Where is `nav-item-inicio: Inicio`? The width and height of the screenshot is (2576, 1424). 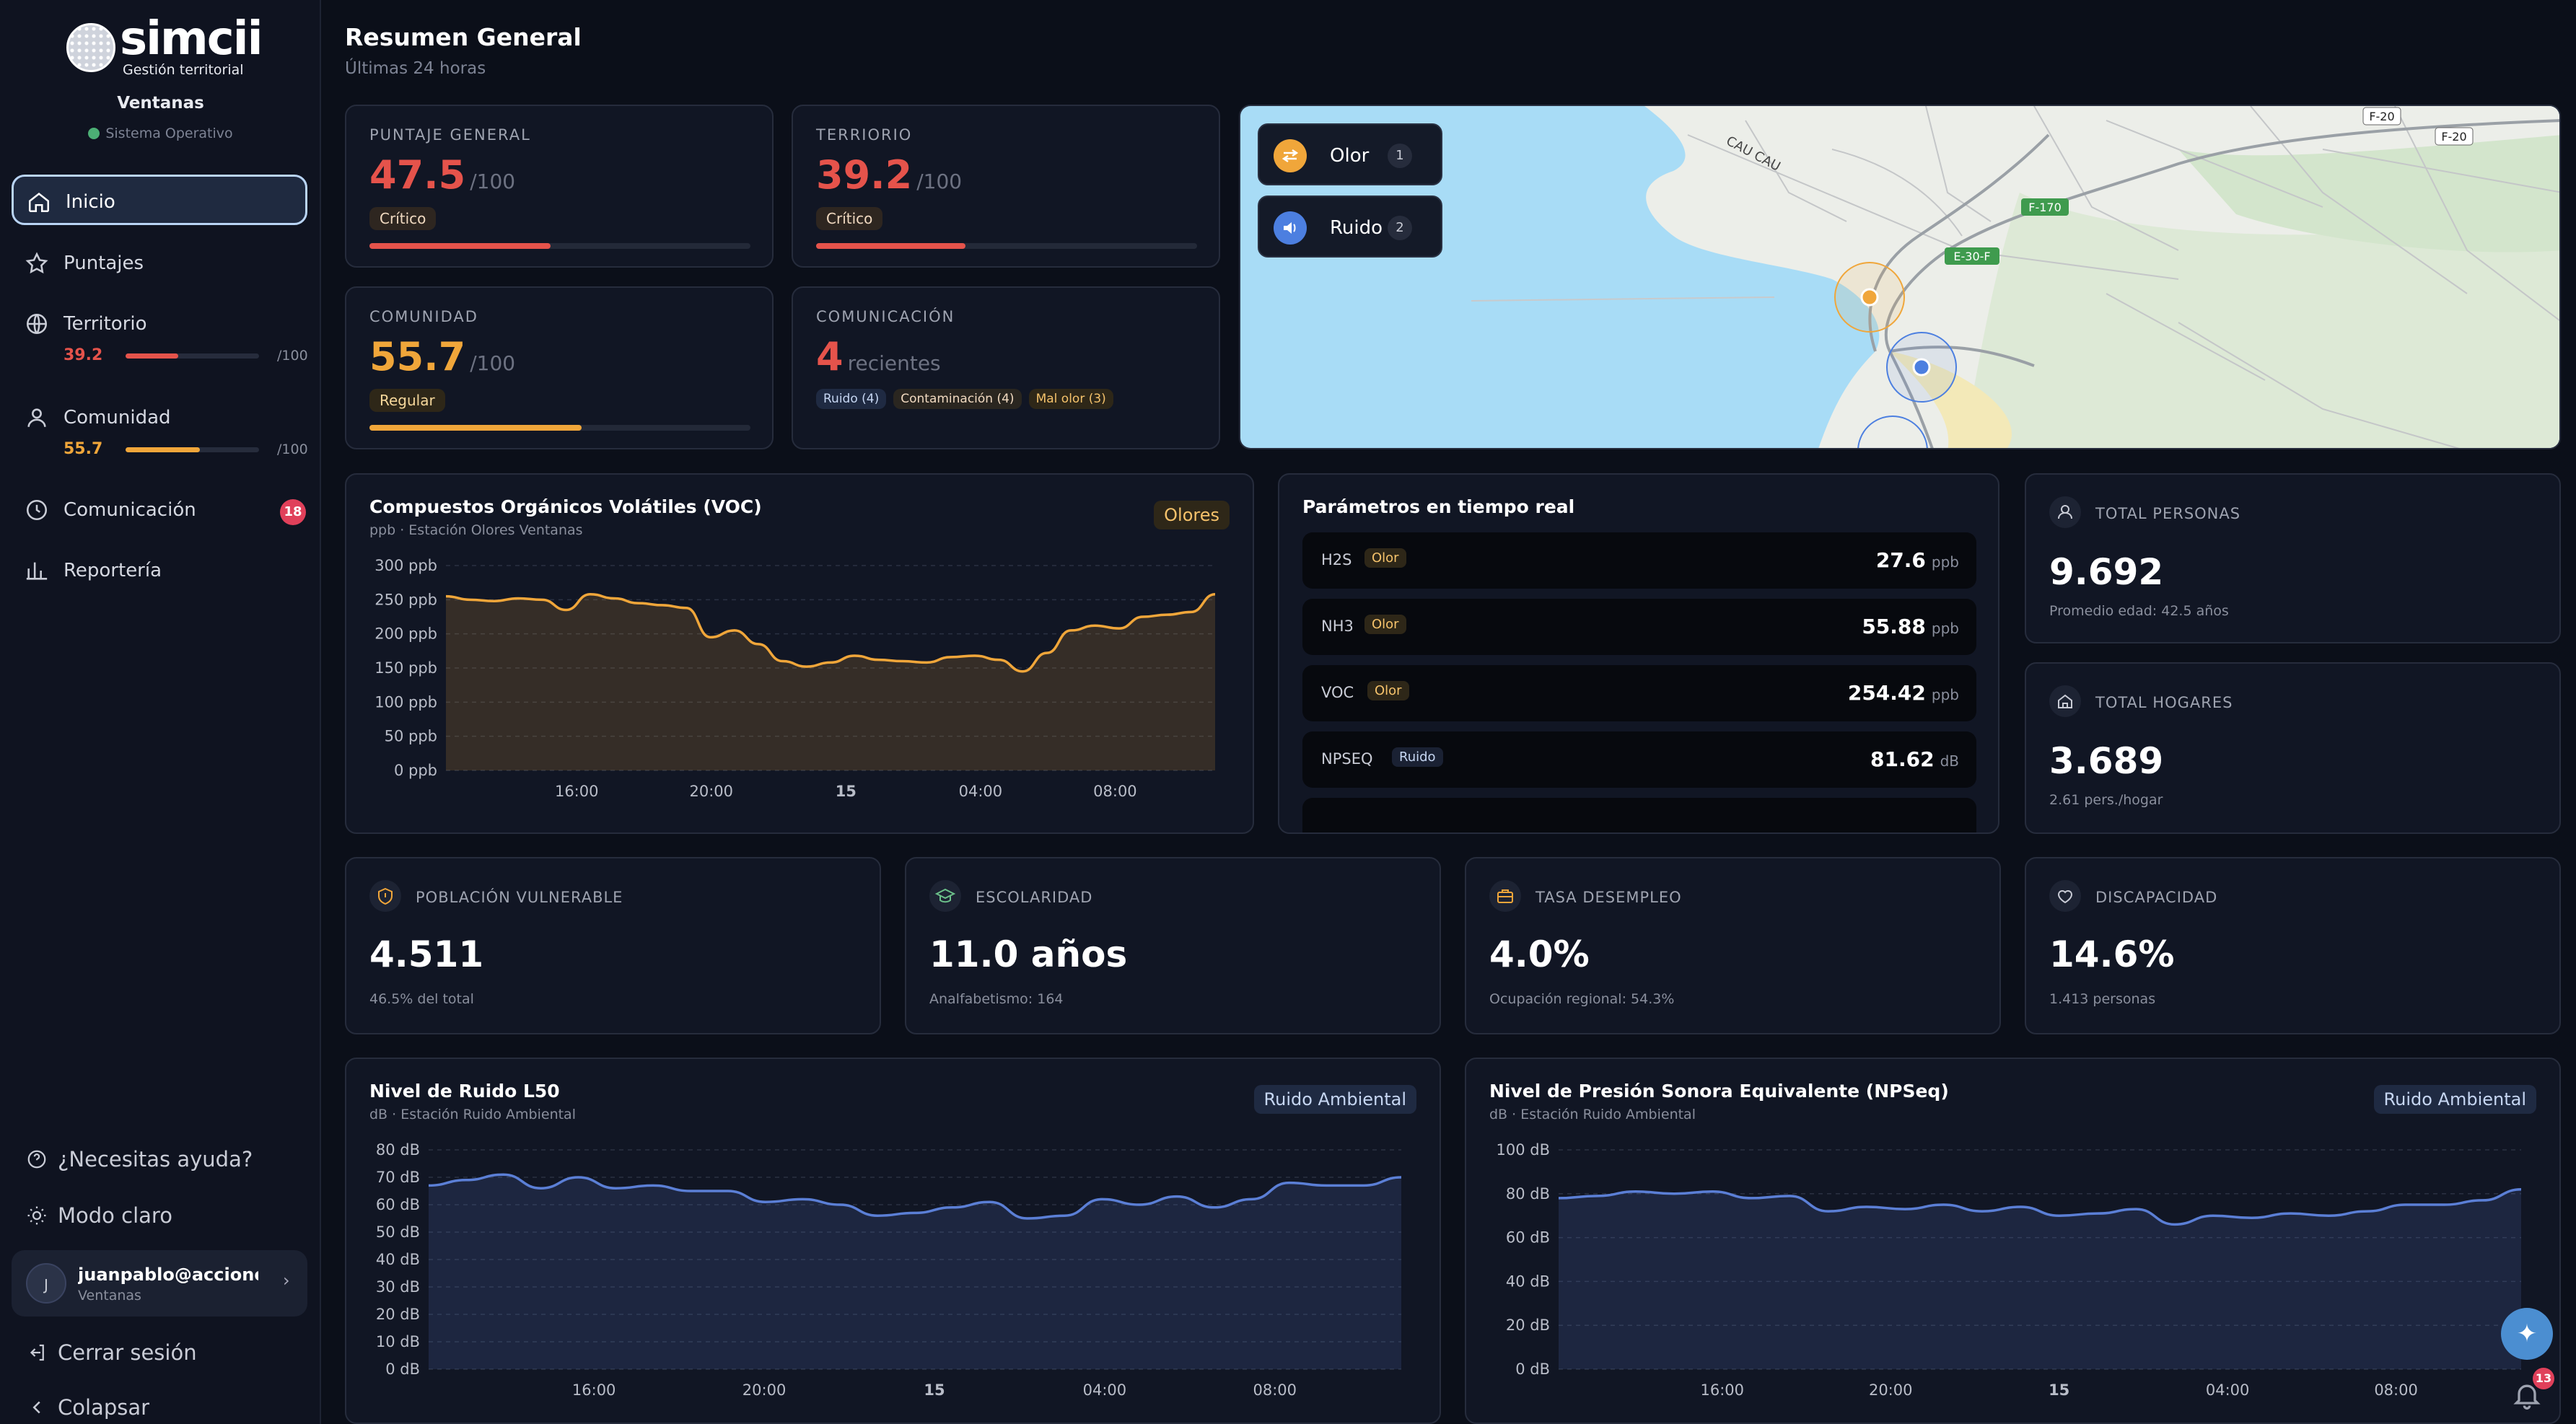 nav-item-inicio: Inicio is located at coordinates (159, 200).